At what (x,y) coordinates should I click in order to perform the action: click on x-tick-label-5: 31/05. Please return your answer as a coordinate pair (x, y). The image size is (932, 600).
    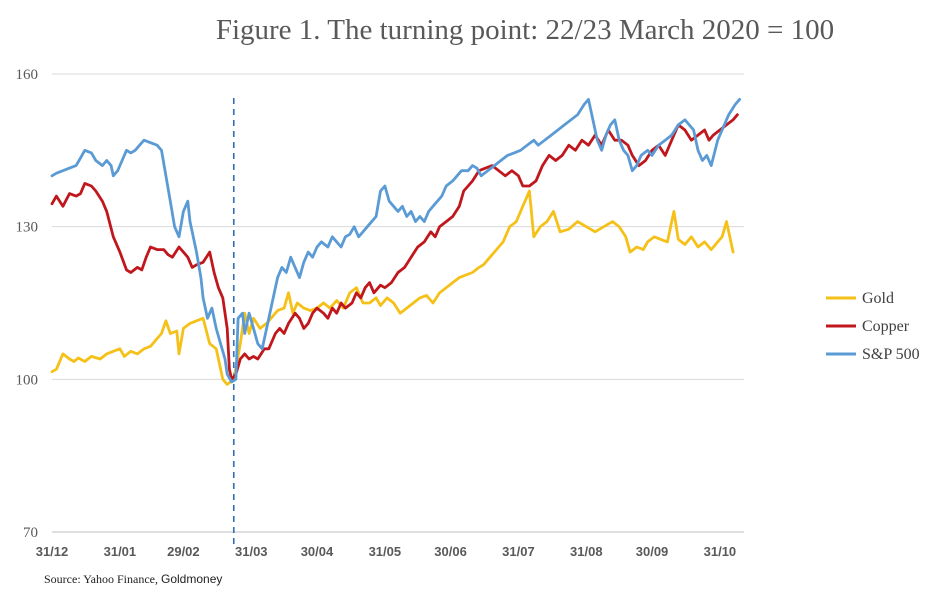
    Looking at the image, I should click on (385, 551).